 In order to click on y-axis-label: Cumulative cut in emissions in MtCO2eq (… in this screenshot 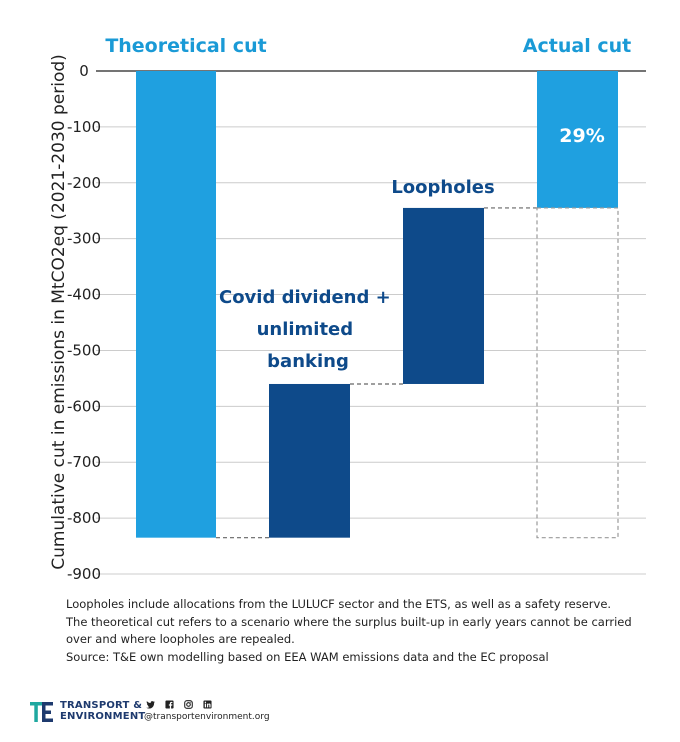, I will do `click(59, 312)`.